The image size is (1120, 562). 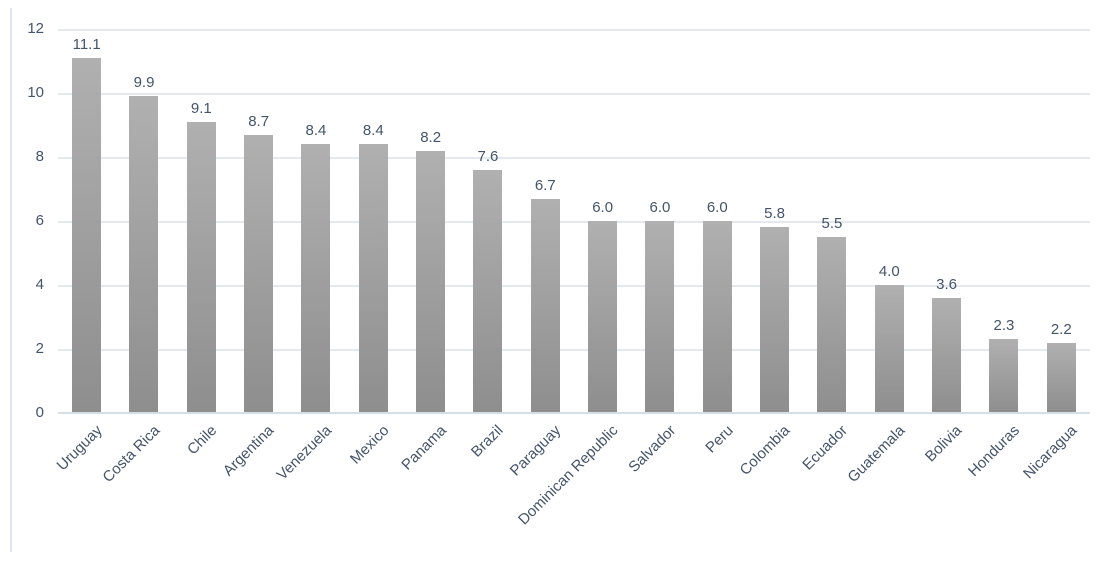 What do you see at coordinates (35, 29) in the screenshot?
I see `y-tick-label: 12` at bounding box center [35, 29].